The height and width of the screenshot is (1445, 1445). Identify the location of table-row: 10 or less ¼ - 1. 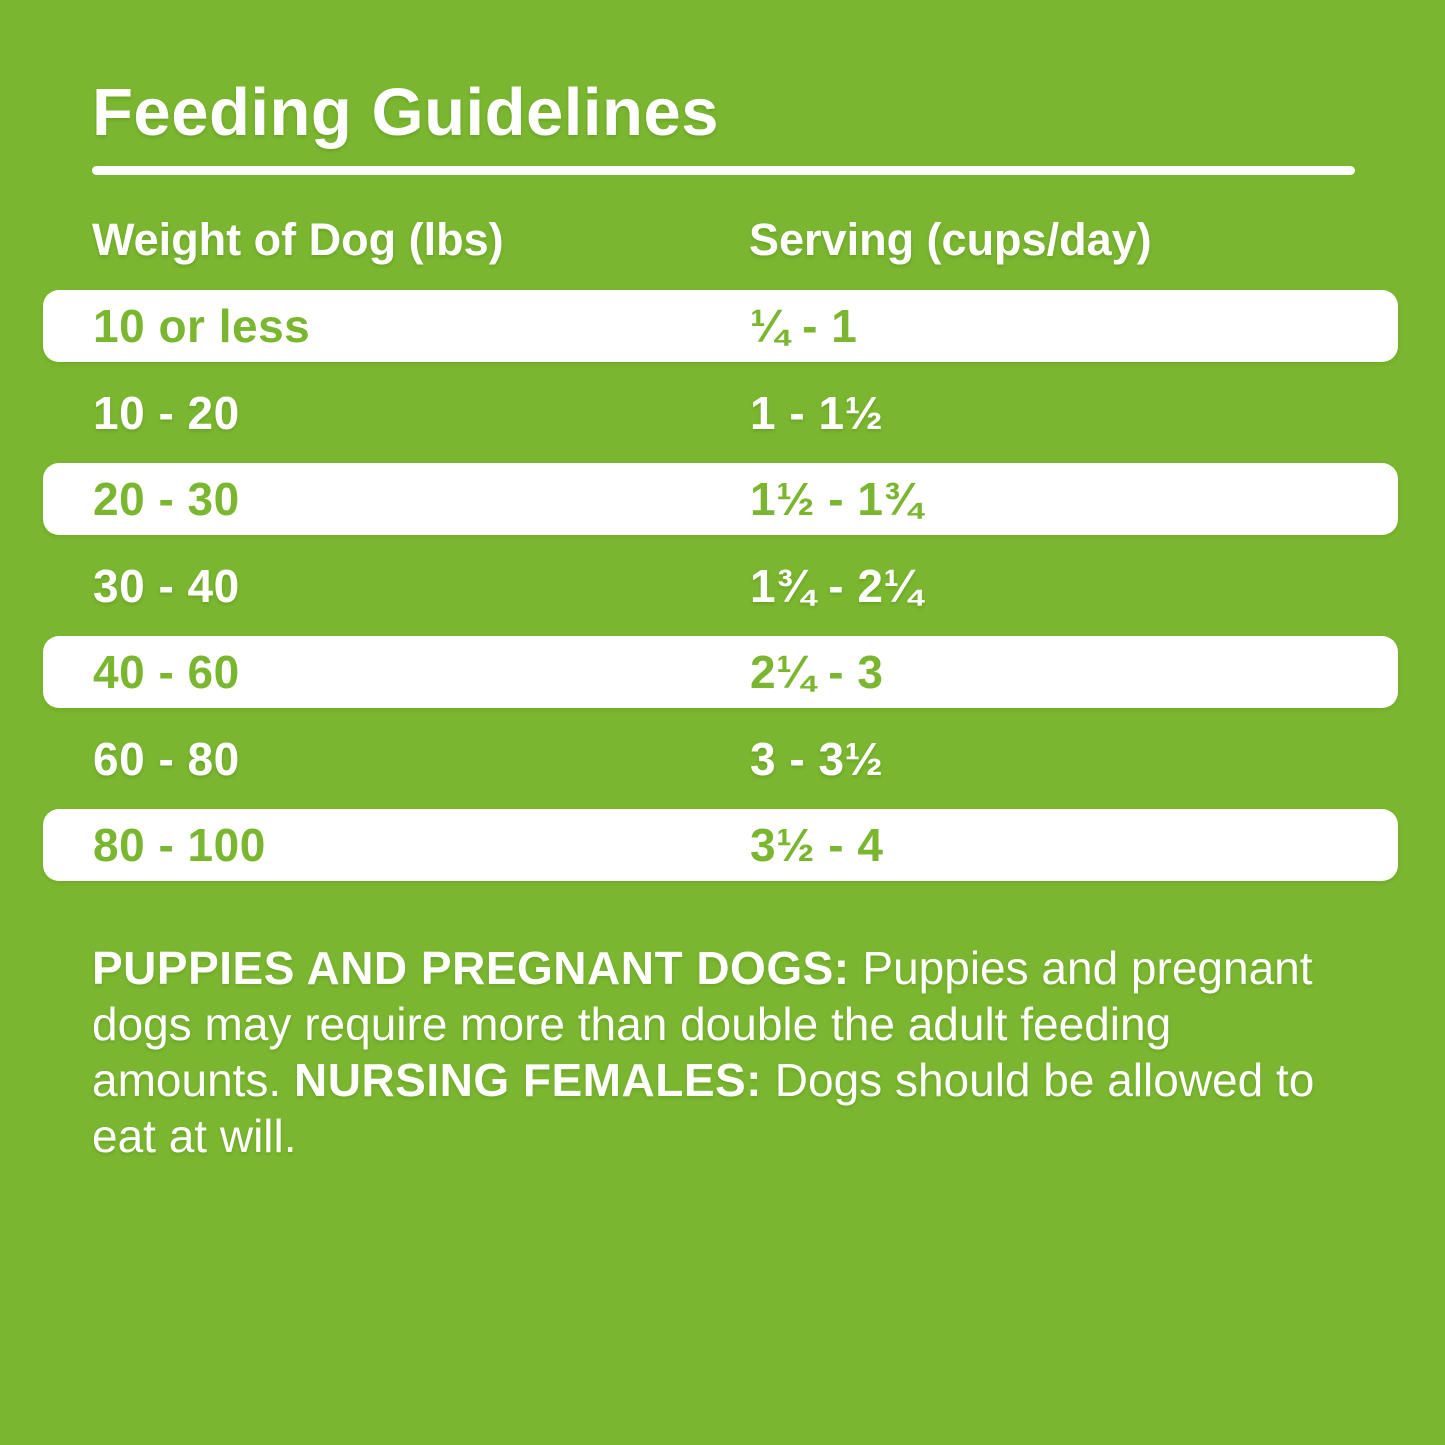
(720, 326).